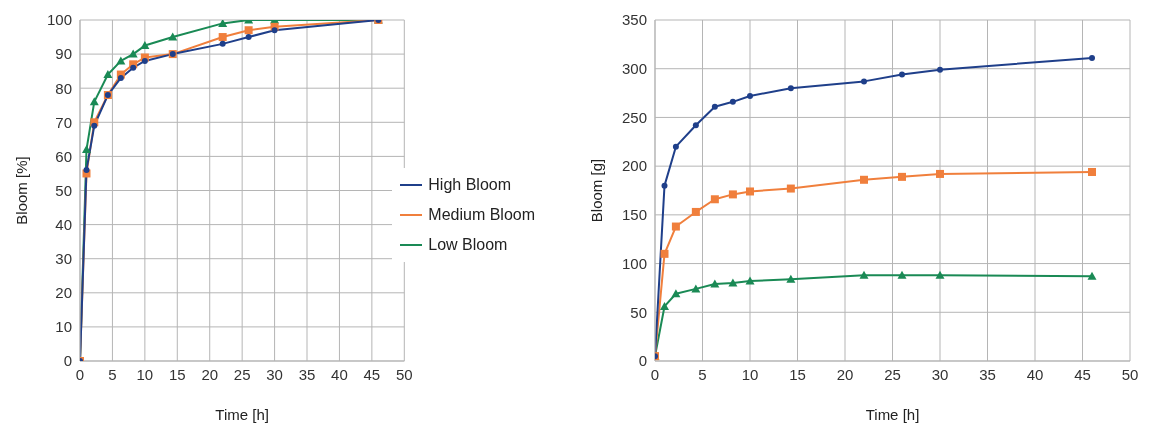 Image resolution: width=1166 pixels, height=437 pixels. What do you see at coordinates (468, 245) in the screenshot?
I see `legend-label: Low Bloom` at bounding box center [468, 245].